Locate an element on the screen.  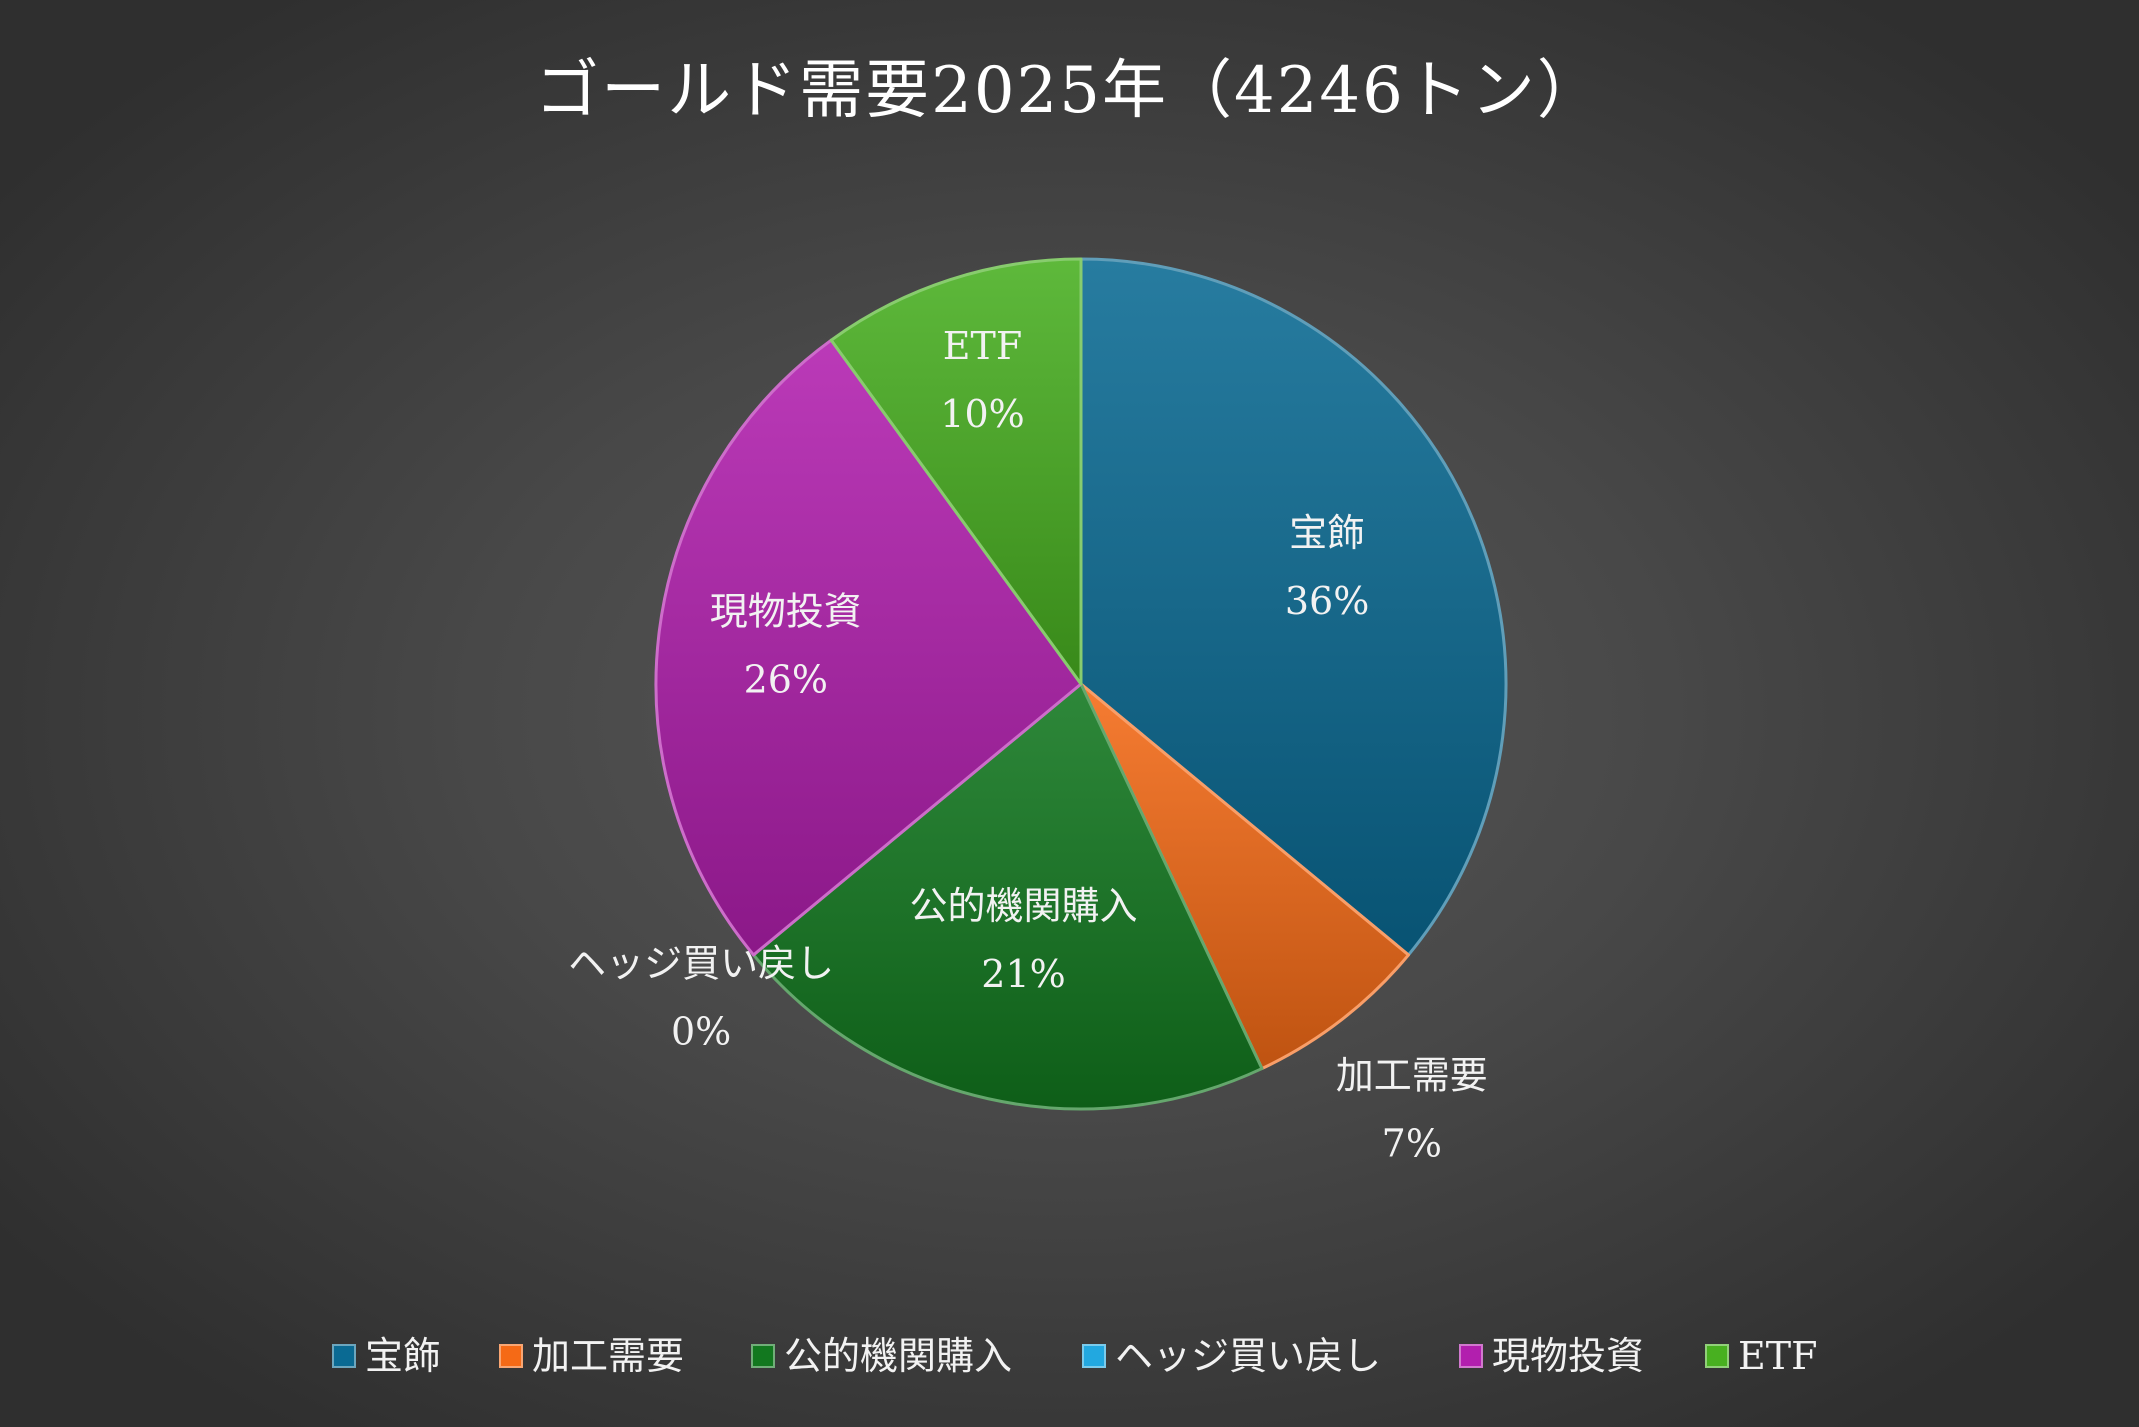
data-label-name-5: ETF is located at coordinates (982, 346).